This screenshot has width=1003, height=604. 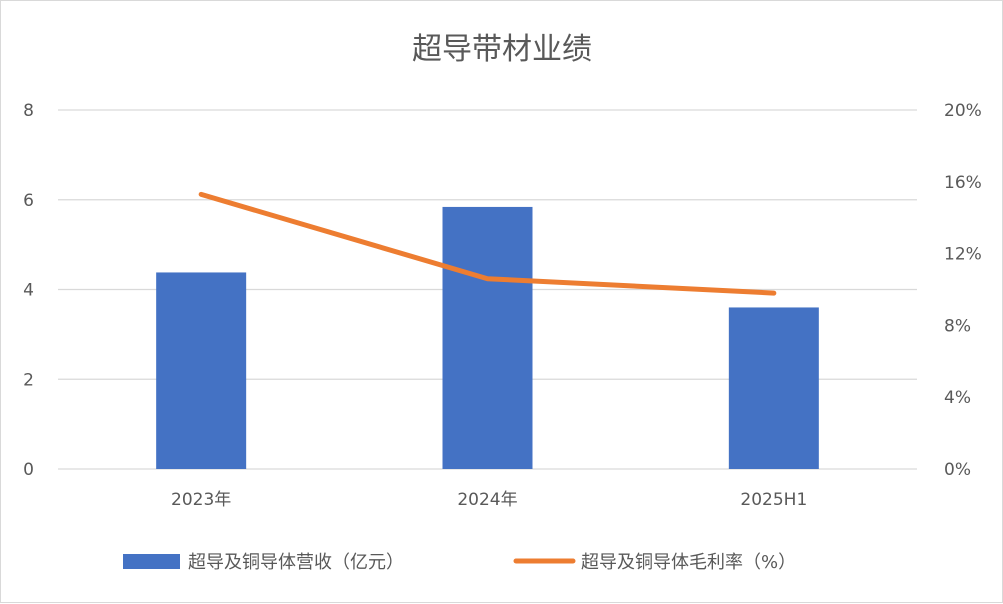 What do you see at coordinates (28, 470) in the screenshot?
I see `left-tick-label: 0` at bounding box center [28, 470].